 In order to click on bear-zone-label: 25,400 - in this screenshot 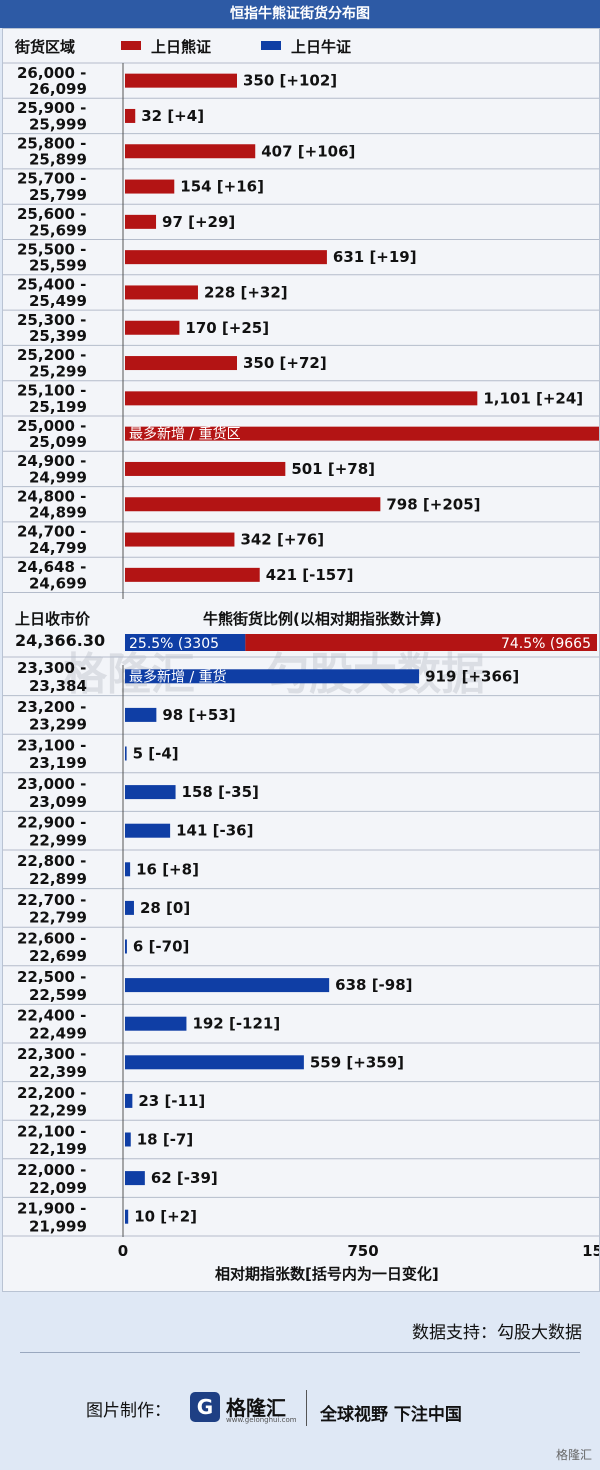, I will do `click(51, 285)`.